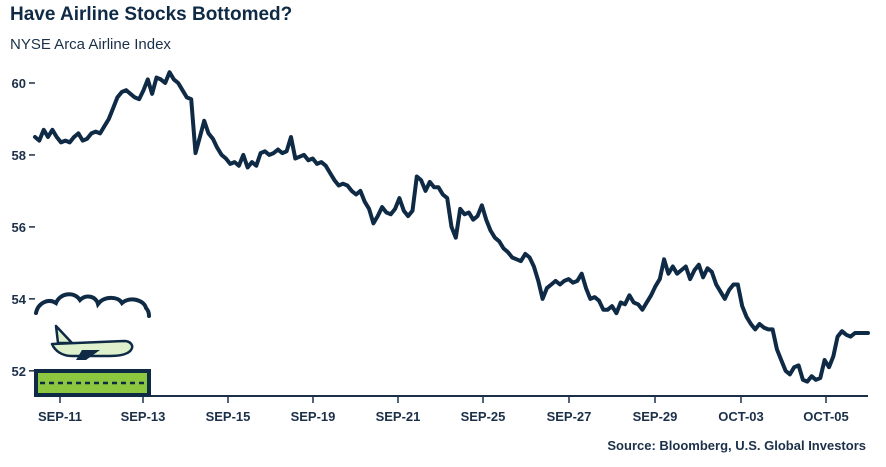 The height and width of the screenshot is (467, 886). Describe the element at coordinates (19, 299) in the screenshot. I see `y-tick-label: 54` at that location.